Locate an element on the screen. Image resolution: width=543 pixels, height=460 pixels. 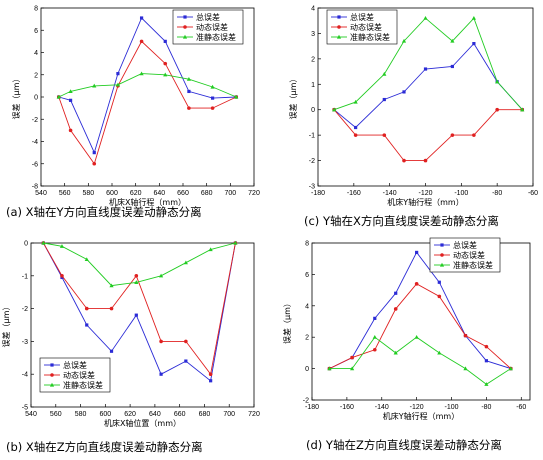
y-tick-label: -8 is located at coordinates (35, 187).